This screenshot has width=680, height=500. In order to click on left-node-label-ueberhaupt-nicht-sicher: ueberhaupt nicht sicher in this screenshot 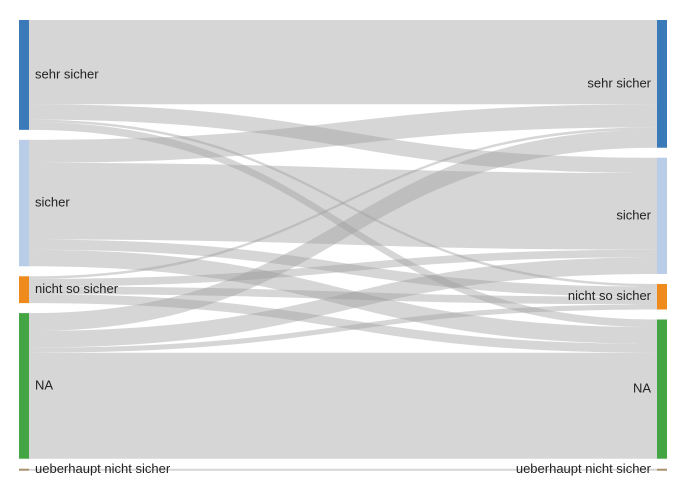, I will do `click(103, 468)`.